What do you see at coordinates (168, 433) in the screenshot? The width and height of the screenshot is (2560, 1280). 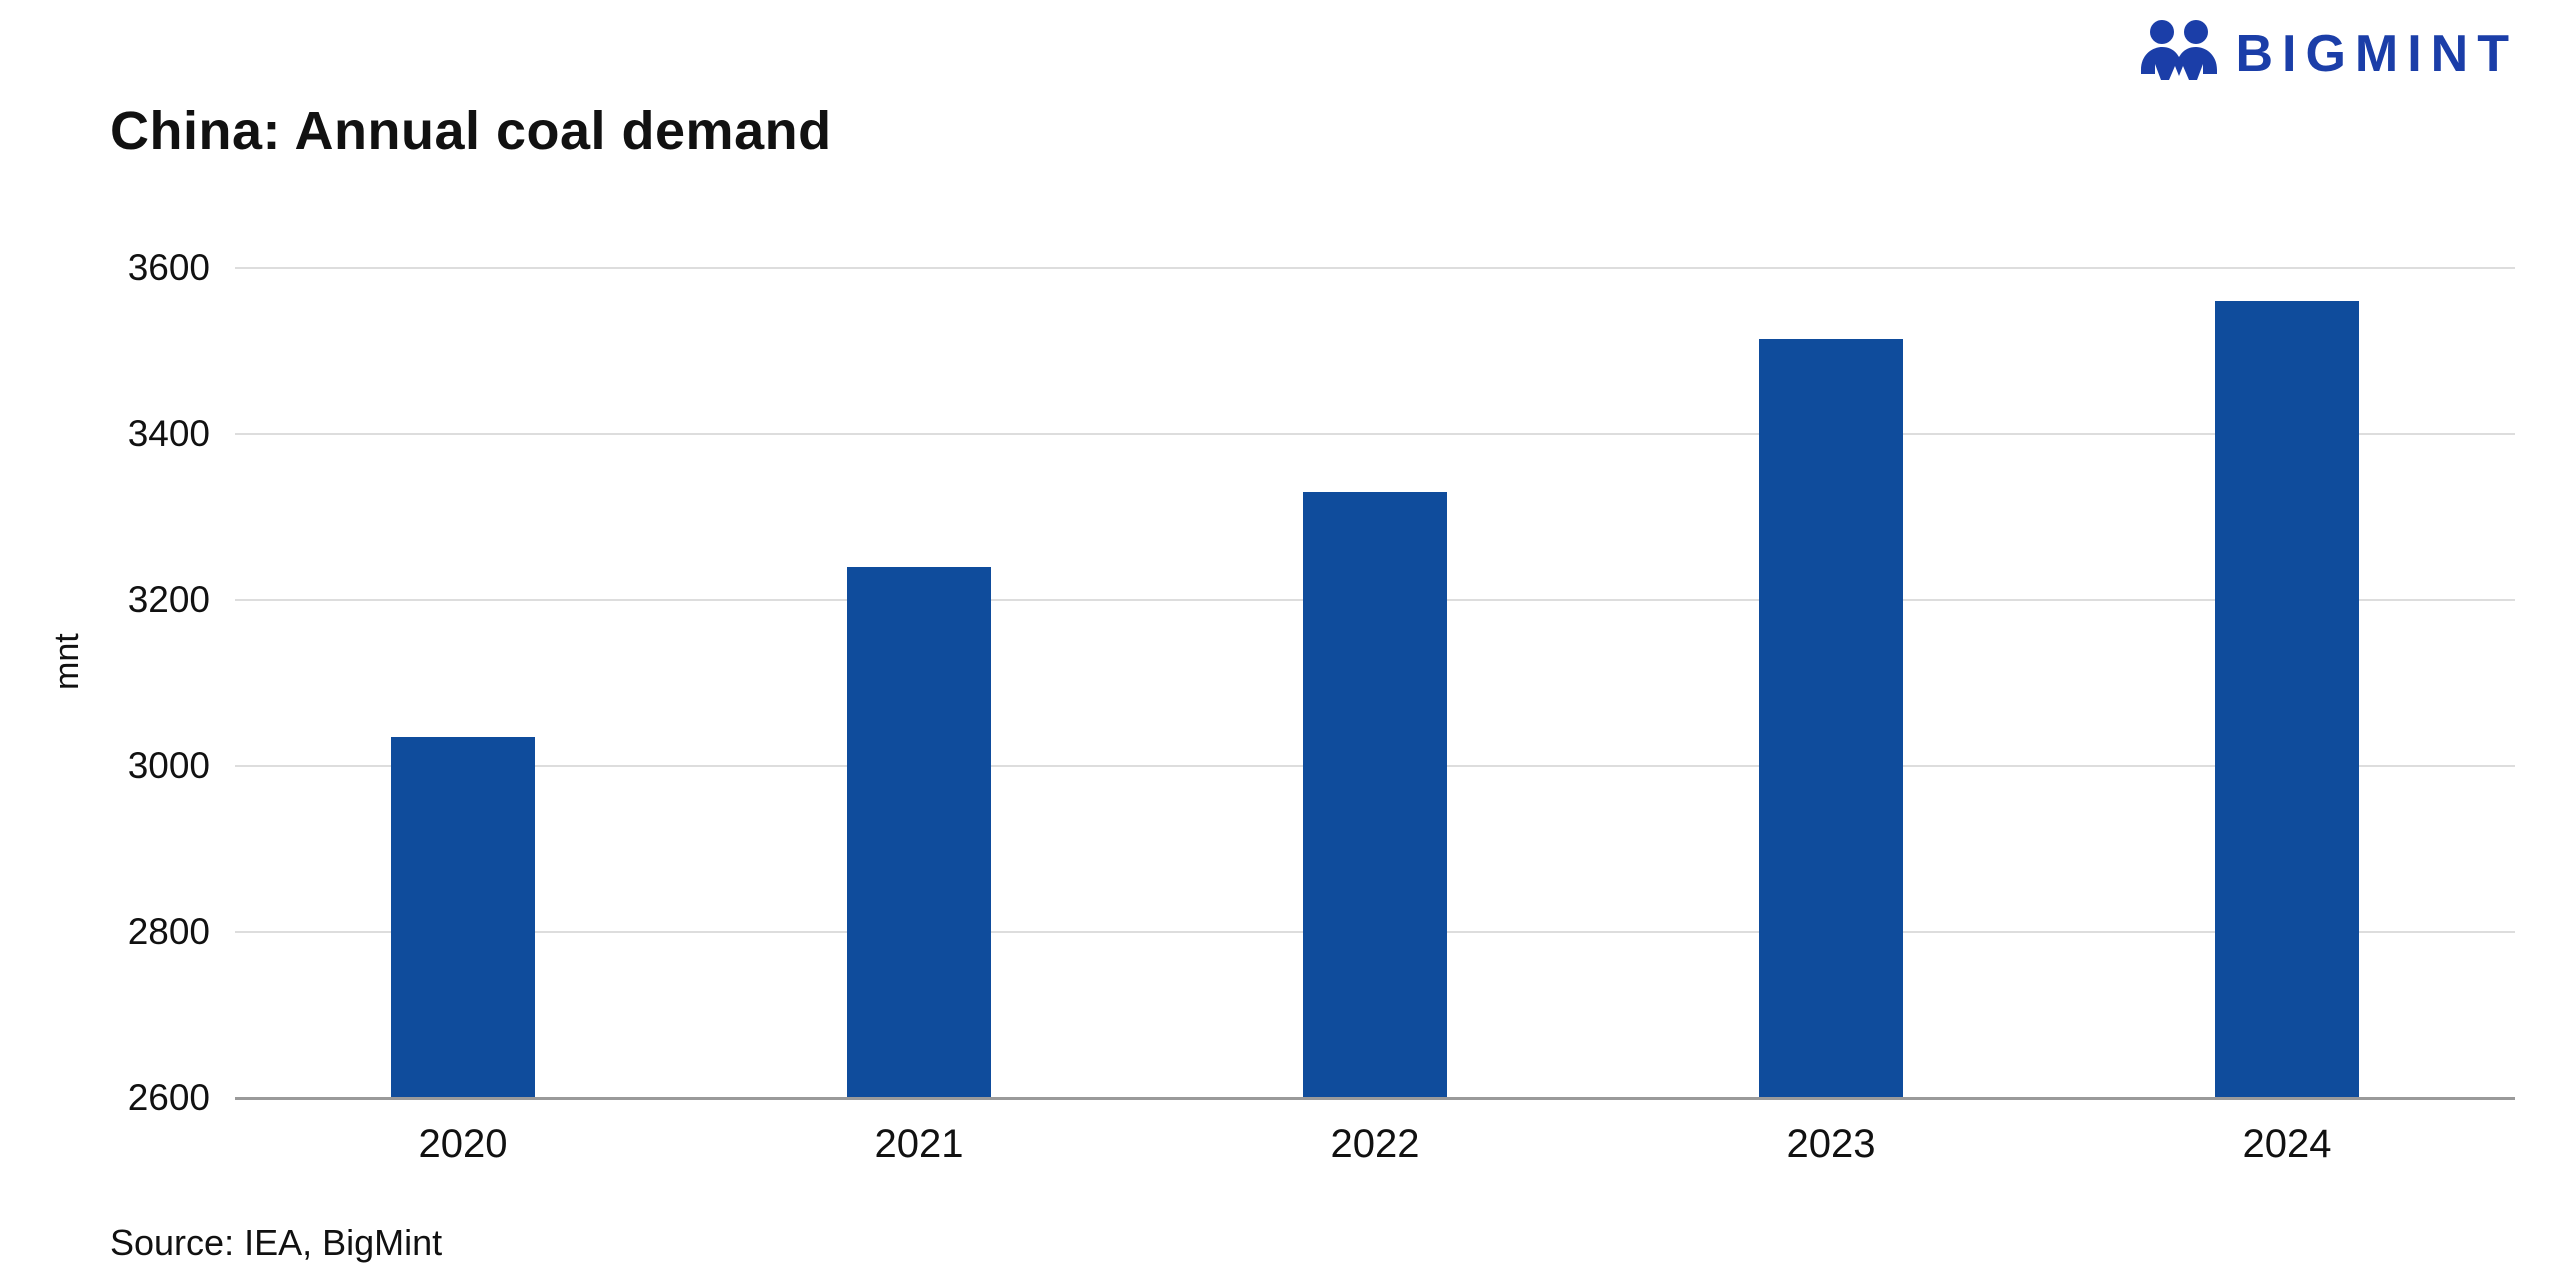 I see `y-tick-3400: 3400` at bounding box center [168, 433].